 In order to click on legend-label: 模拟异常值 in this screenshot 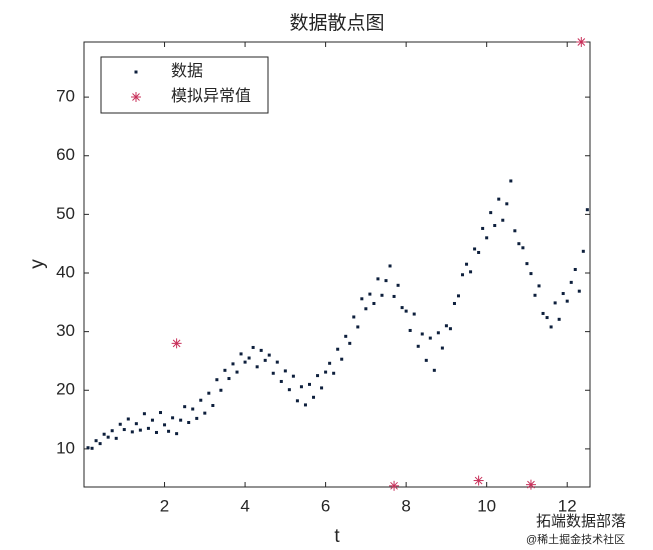, I will do `click(211, 96)`.